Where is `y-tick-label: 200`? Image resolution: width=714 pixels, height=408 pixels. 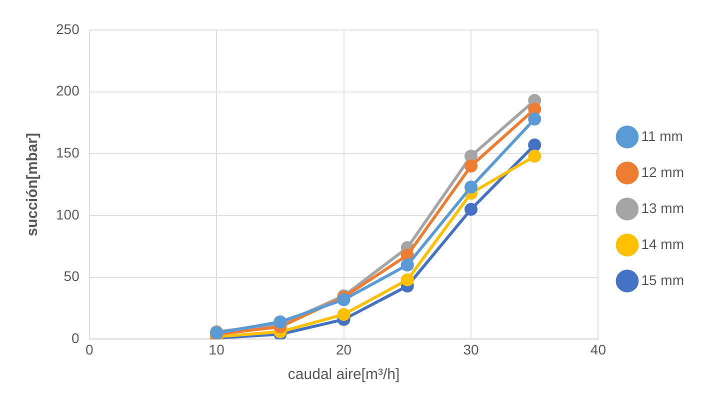 y-tick-label: 200 is located at coordinates (68, 90).